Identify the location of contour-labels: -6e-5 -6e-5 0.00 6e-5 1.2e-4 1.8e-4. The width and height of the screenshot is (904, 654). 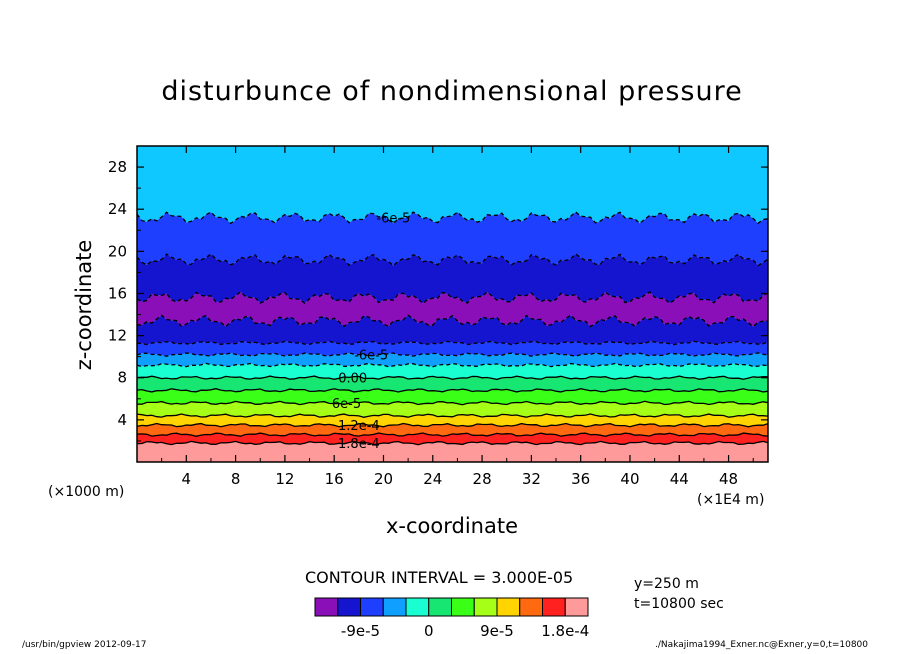
(371, 332).